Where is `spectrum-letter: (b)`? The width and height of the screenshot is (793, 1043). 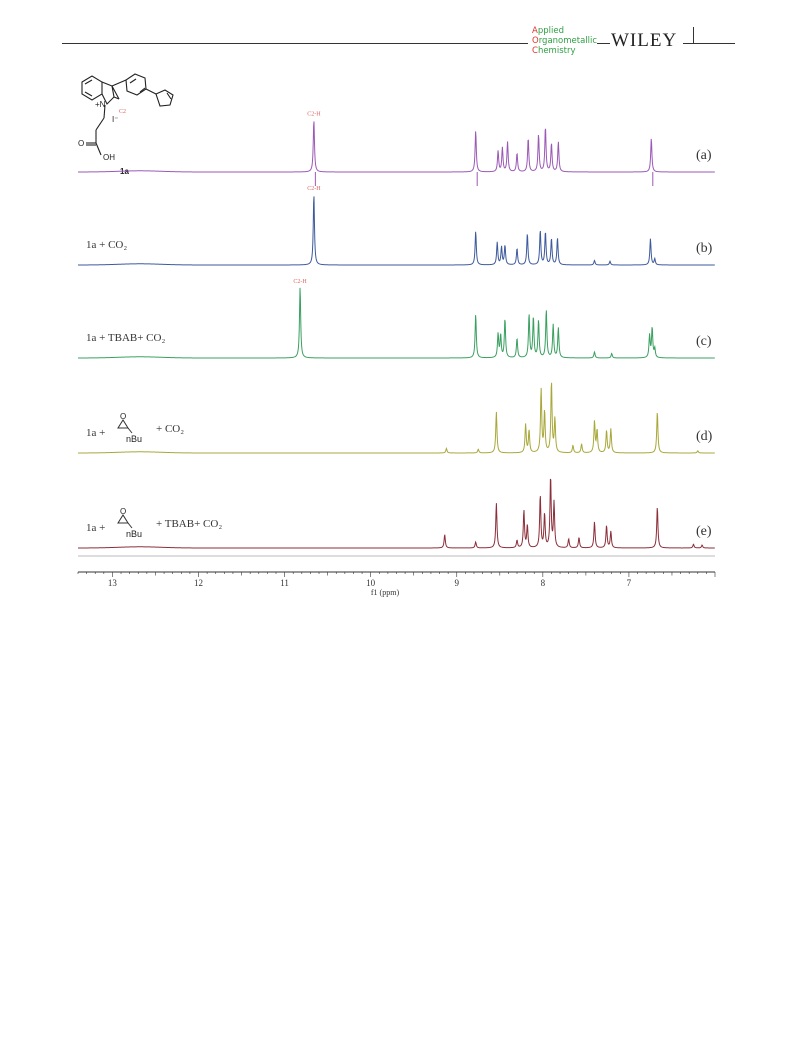 spectrum-letter: (b) is located at coordinates (704, 248).